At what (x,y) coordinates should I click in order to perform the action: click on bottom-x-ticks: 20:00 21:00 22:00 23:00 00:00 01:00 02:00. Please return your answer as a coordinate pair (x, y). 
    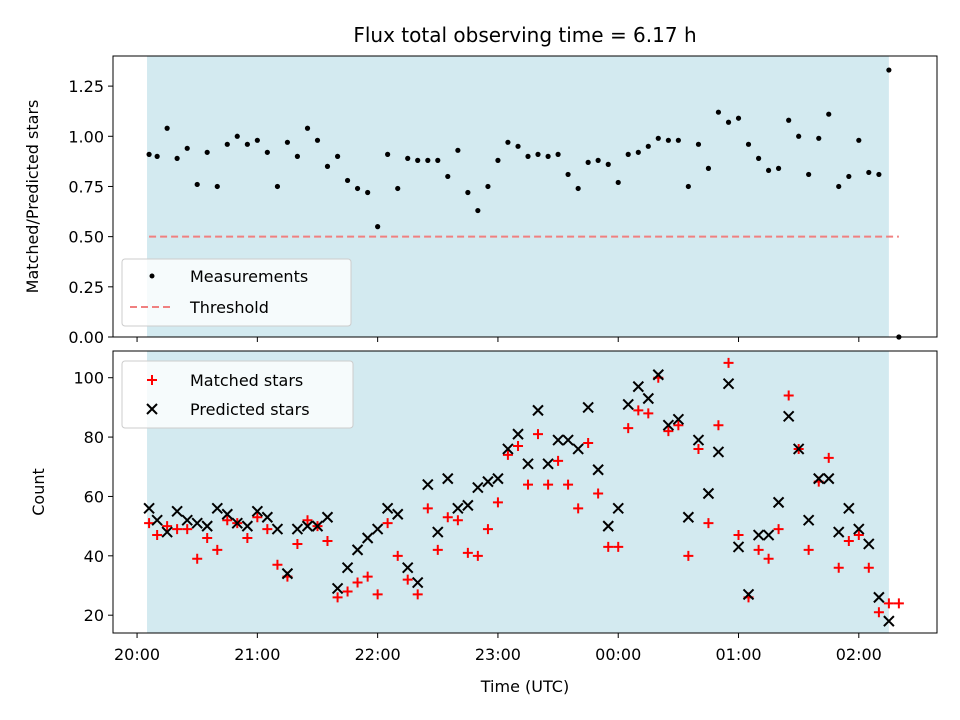
    Looking at the image, I should click on (498, 648).